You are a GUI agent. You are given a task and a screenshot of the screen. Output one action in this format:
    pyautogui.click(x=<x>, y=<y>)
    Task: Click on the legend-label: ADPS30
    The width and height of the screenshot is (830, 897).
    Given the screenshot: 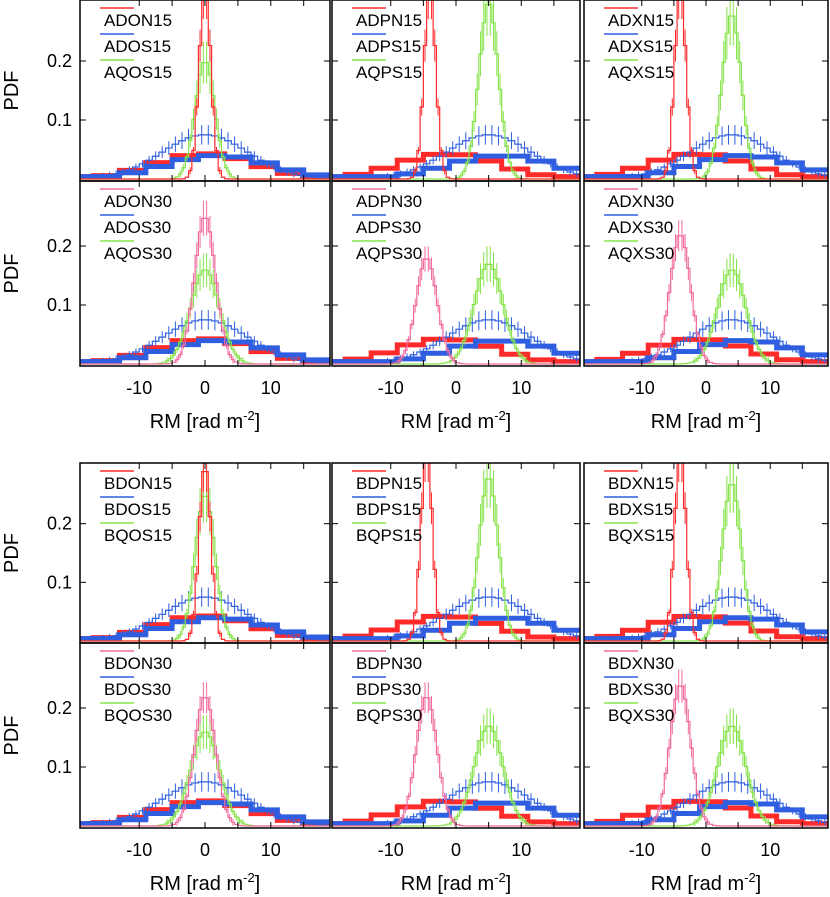 What is the action you would take?
    pyautogui.click(x=388, y=227)
    